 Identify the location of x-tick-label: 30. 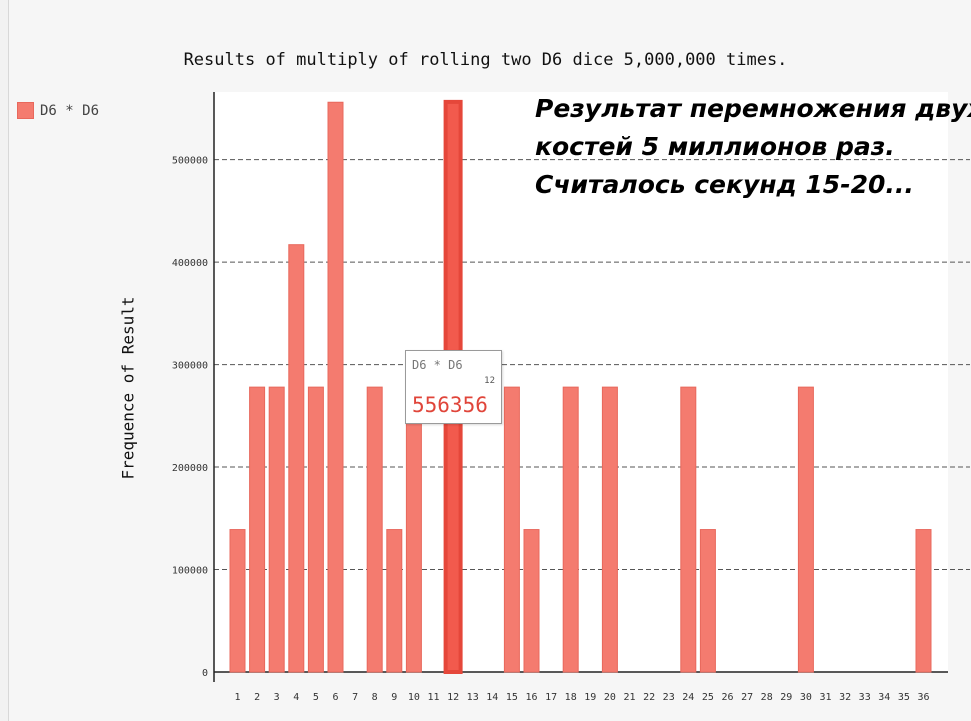
(806, 697).